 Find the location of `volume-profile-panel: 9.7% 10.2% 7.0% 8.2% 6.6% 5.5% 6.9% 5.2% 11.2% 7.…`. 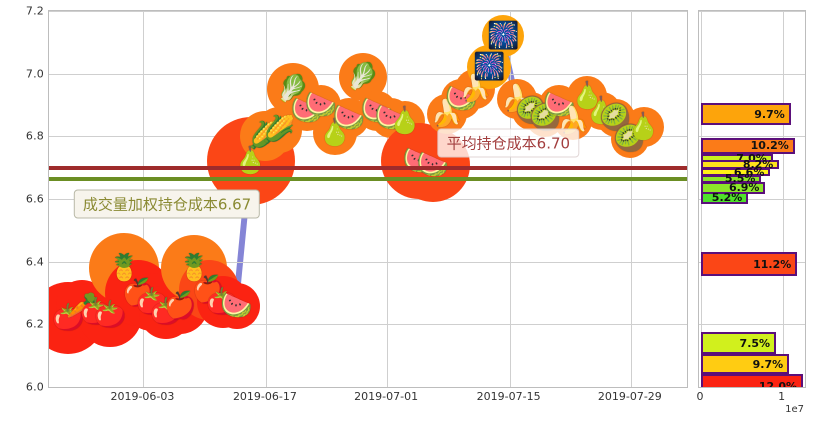

volume-profile-panel: 9.7% 10.2% 7.0% 8.2% 6.6% 5.5% 6.9% 5.2% 11.2% 7.… is located at coordinates (752, 199).